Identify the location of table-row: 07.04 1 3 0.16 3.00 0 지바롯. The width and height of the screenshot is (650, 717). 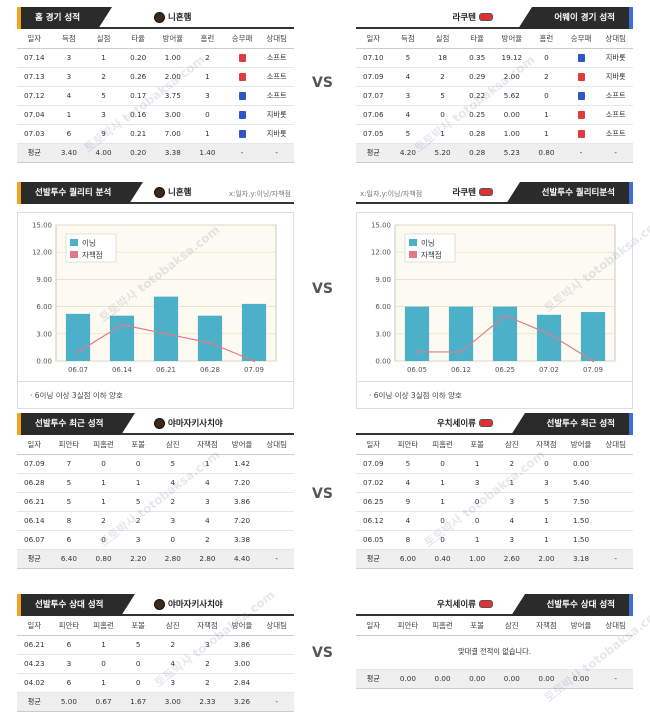
(155, 115).